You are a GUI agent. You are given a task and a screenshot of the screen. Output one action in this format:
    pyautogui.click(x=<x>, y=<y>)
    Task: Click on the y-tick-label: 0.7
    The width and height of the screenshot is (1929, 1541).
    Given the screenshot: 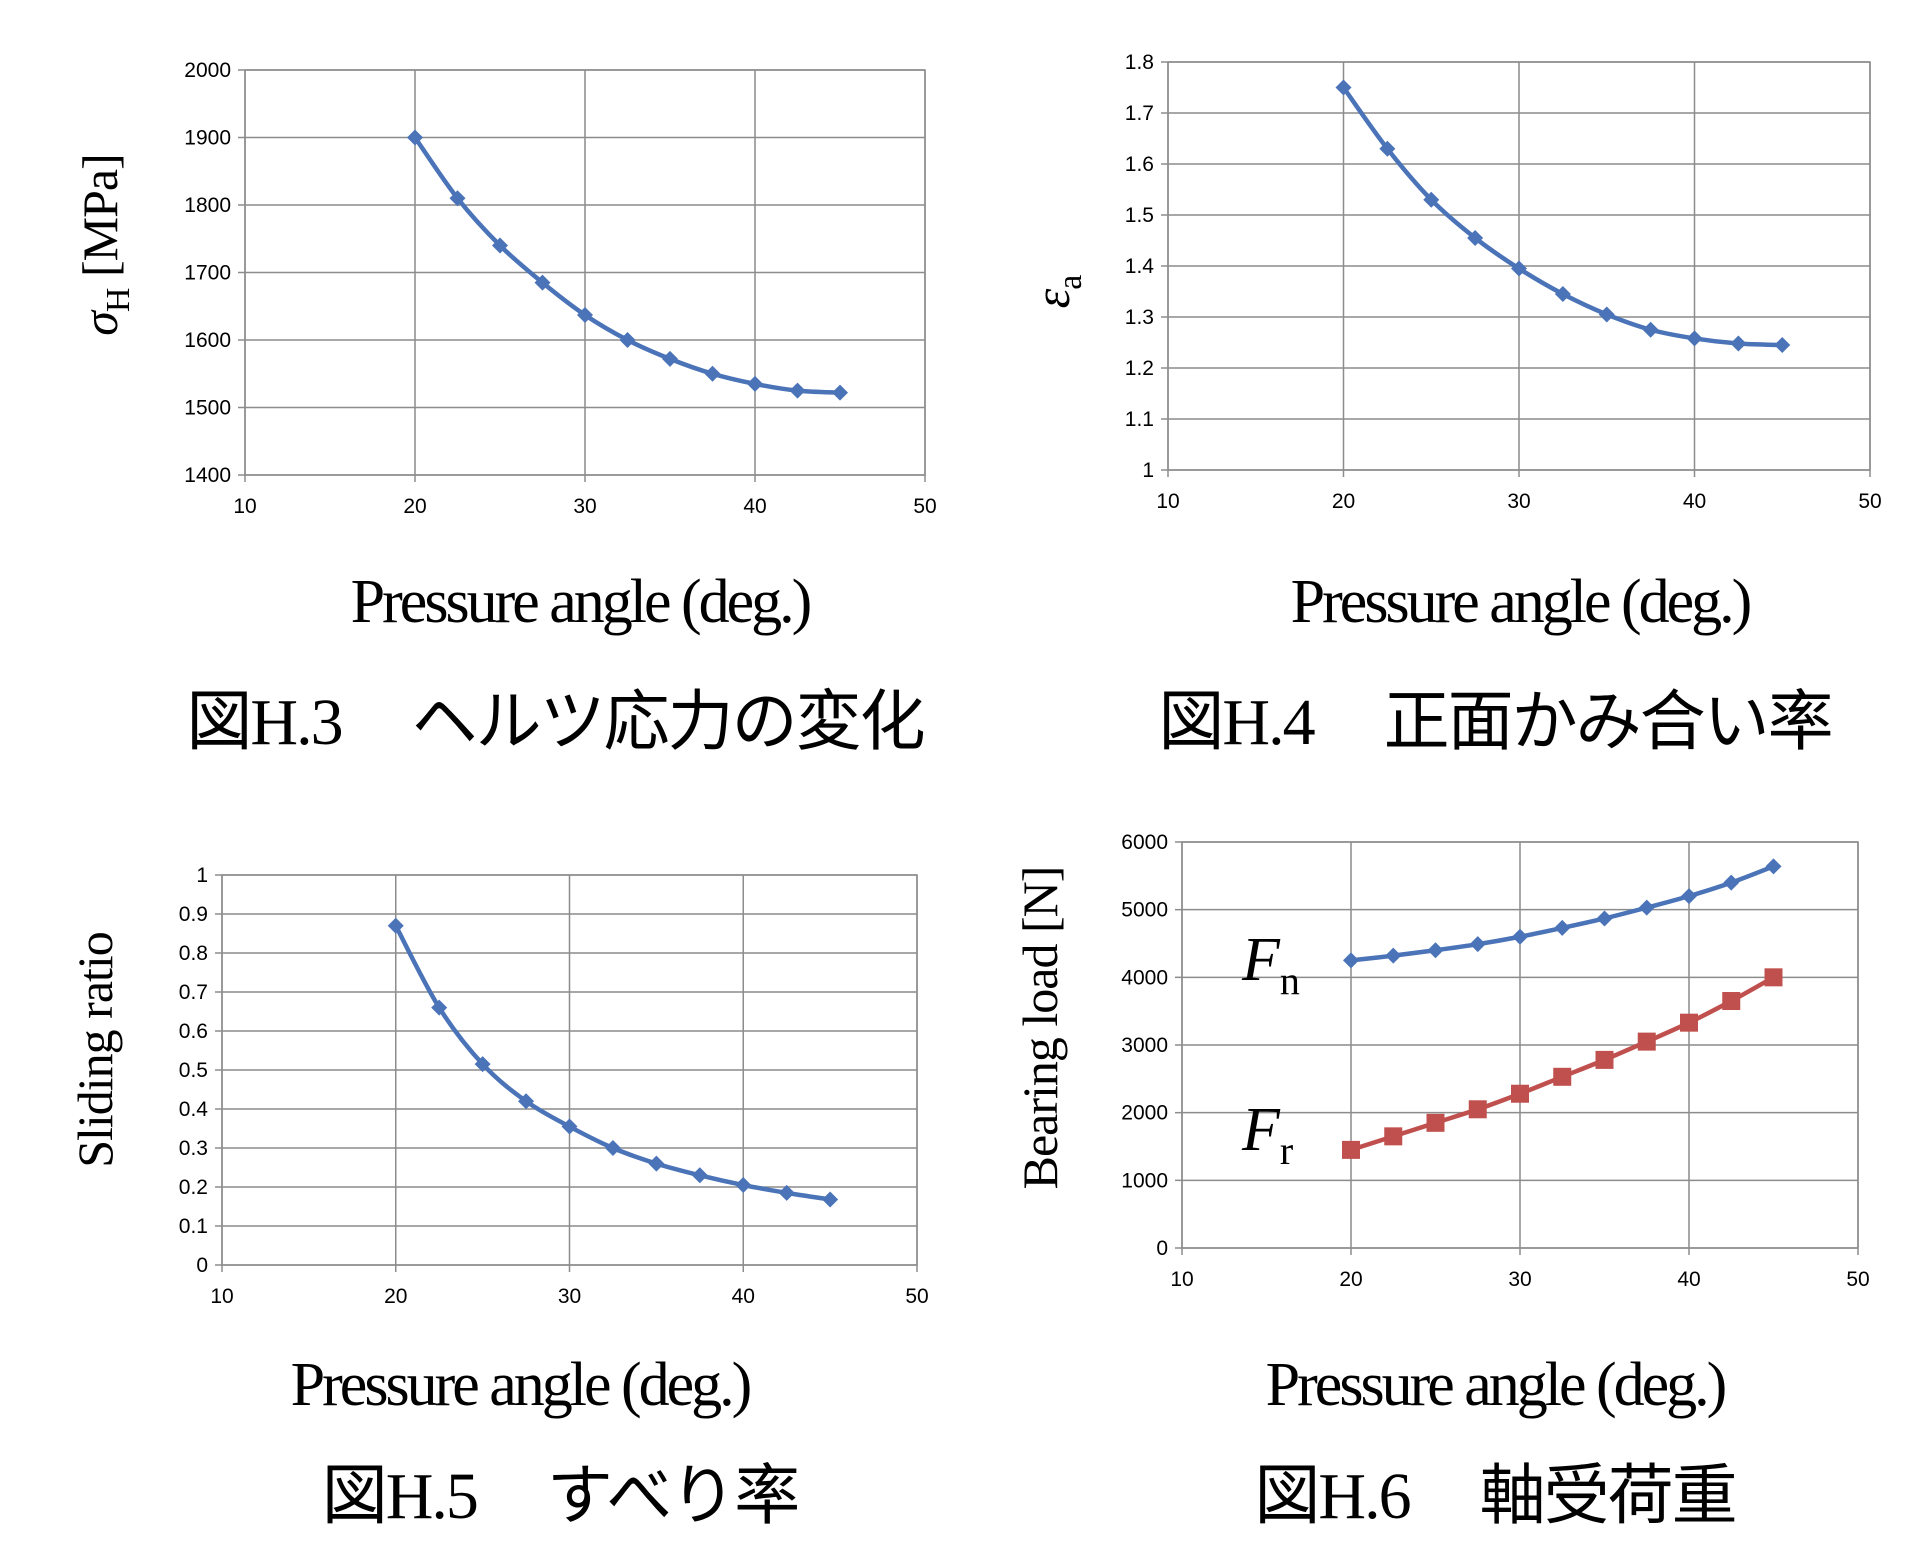 What is the action you would take?
    pyautogui.click(x=193, y=992)
    